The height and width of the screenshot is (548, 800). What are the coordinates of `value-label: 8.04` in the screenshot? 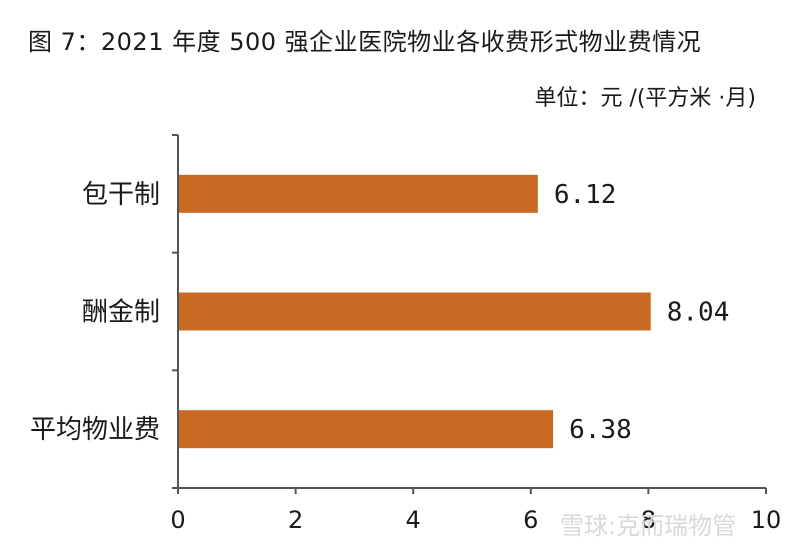 It's located at (698, 313).